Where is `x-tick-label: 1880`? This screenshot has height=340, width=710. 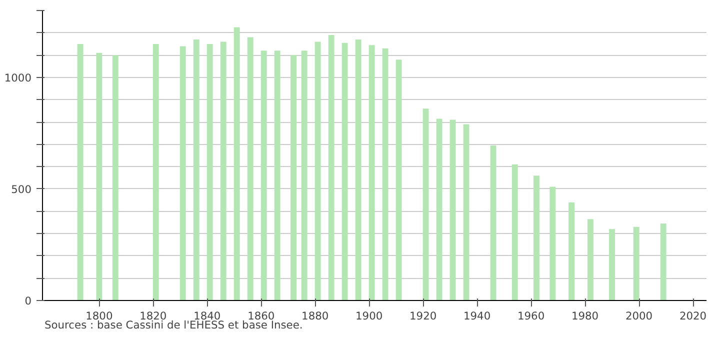
x-tick-label: 1880 is located at coordinates (315, 316).